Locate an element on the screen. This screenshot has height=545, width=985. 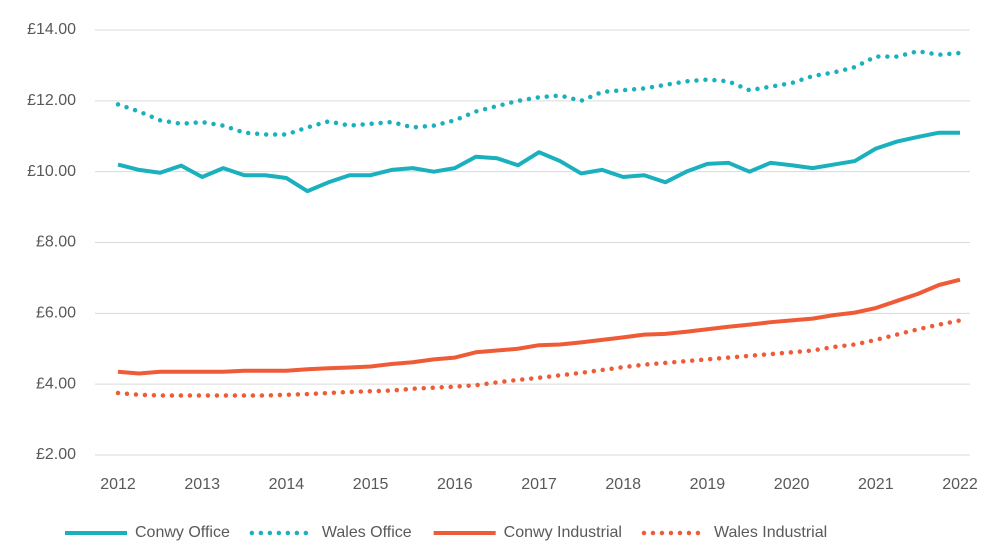
y-tick-label: £2.00 is located at coordinates (56, 454).